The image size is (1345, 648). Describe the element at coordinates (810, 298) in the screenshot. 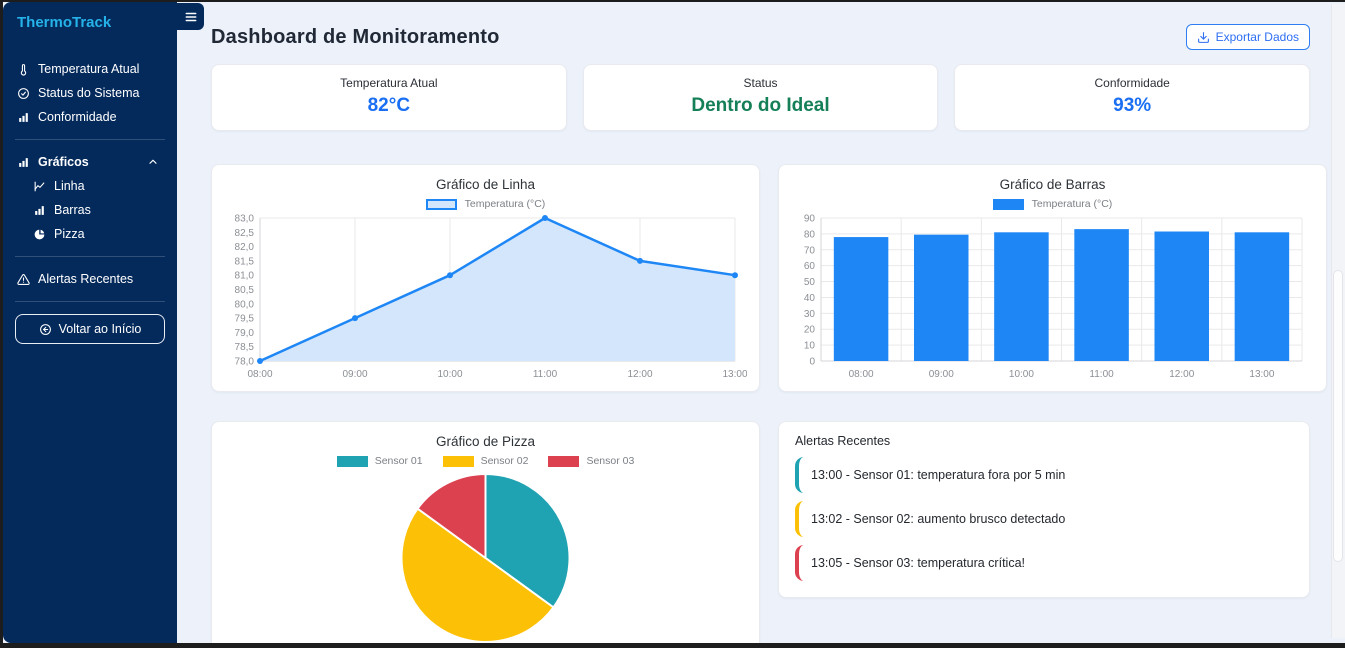

I see `svg-text: 40` at that location.